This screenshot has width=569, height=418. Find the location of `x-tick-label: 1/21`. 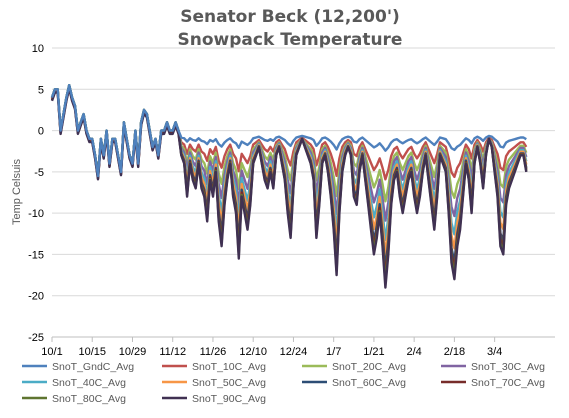

x-tick-label: 1/21 is located at coordinates (373, 352).